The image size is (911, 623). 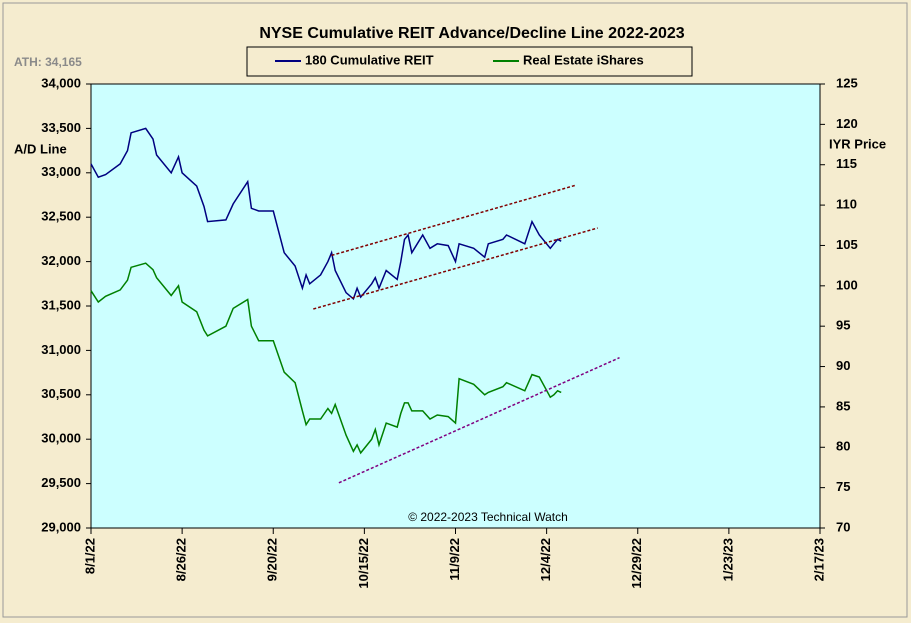 What do you see at coordinates (843, 405) in the screenshot?
I see `y2-tick-label: 85` at bounding box center [843, 405].